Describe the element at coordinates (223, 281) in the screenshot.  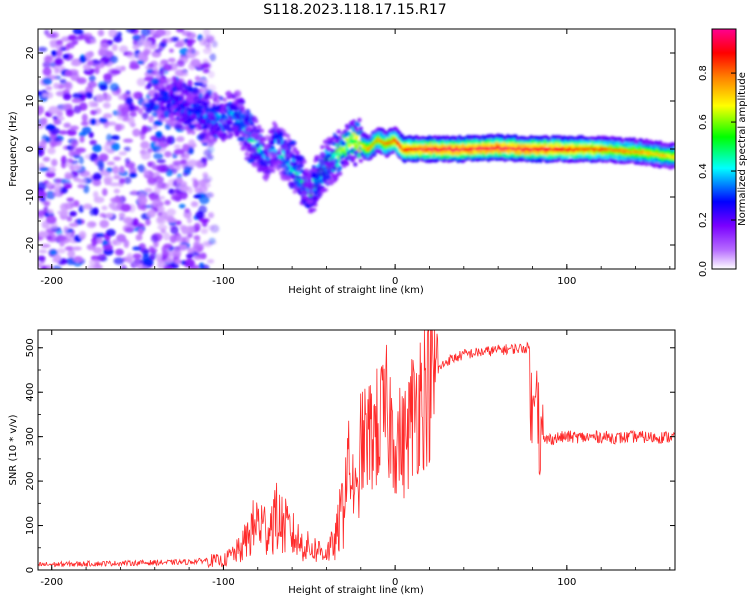
I see `spectrogram-xtick-label: -100` at that location.